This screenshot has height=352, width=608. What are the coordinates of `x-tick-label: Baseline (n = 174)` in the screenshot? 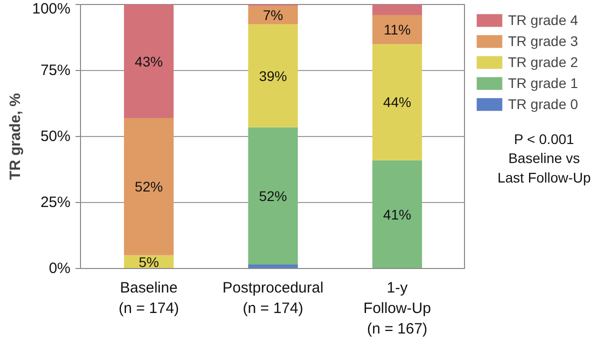 It's located at (149, 298).